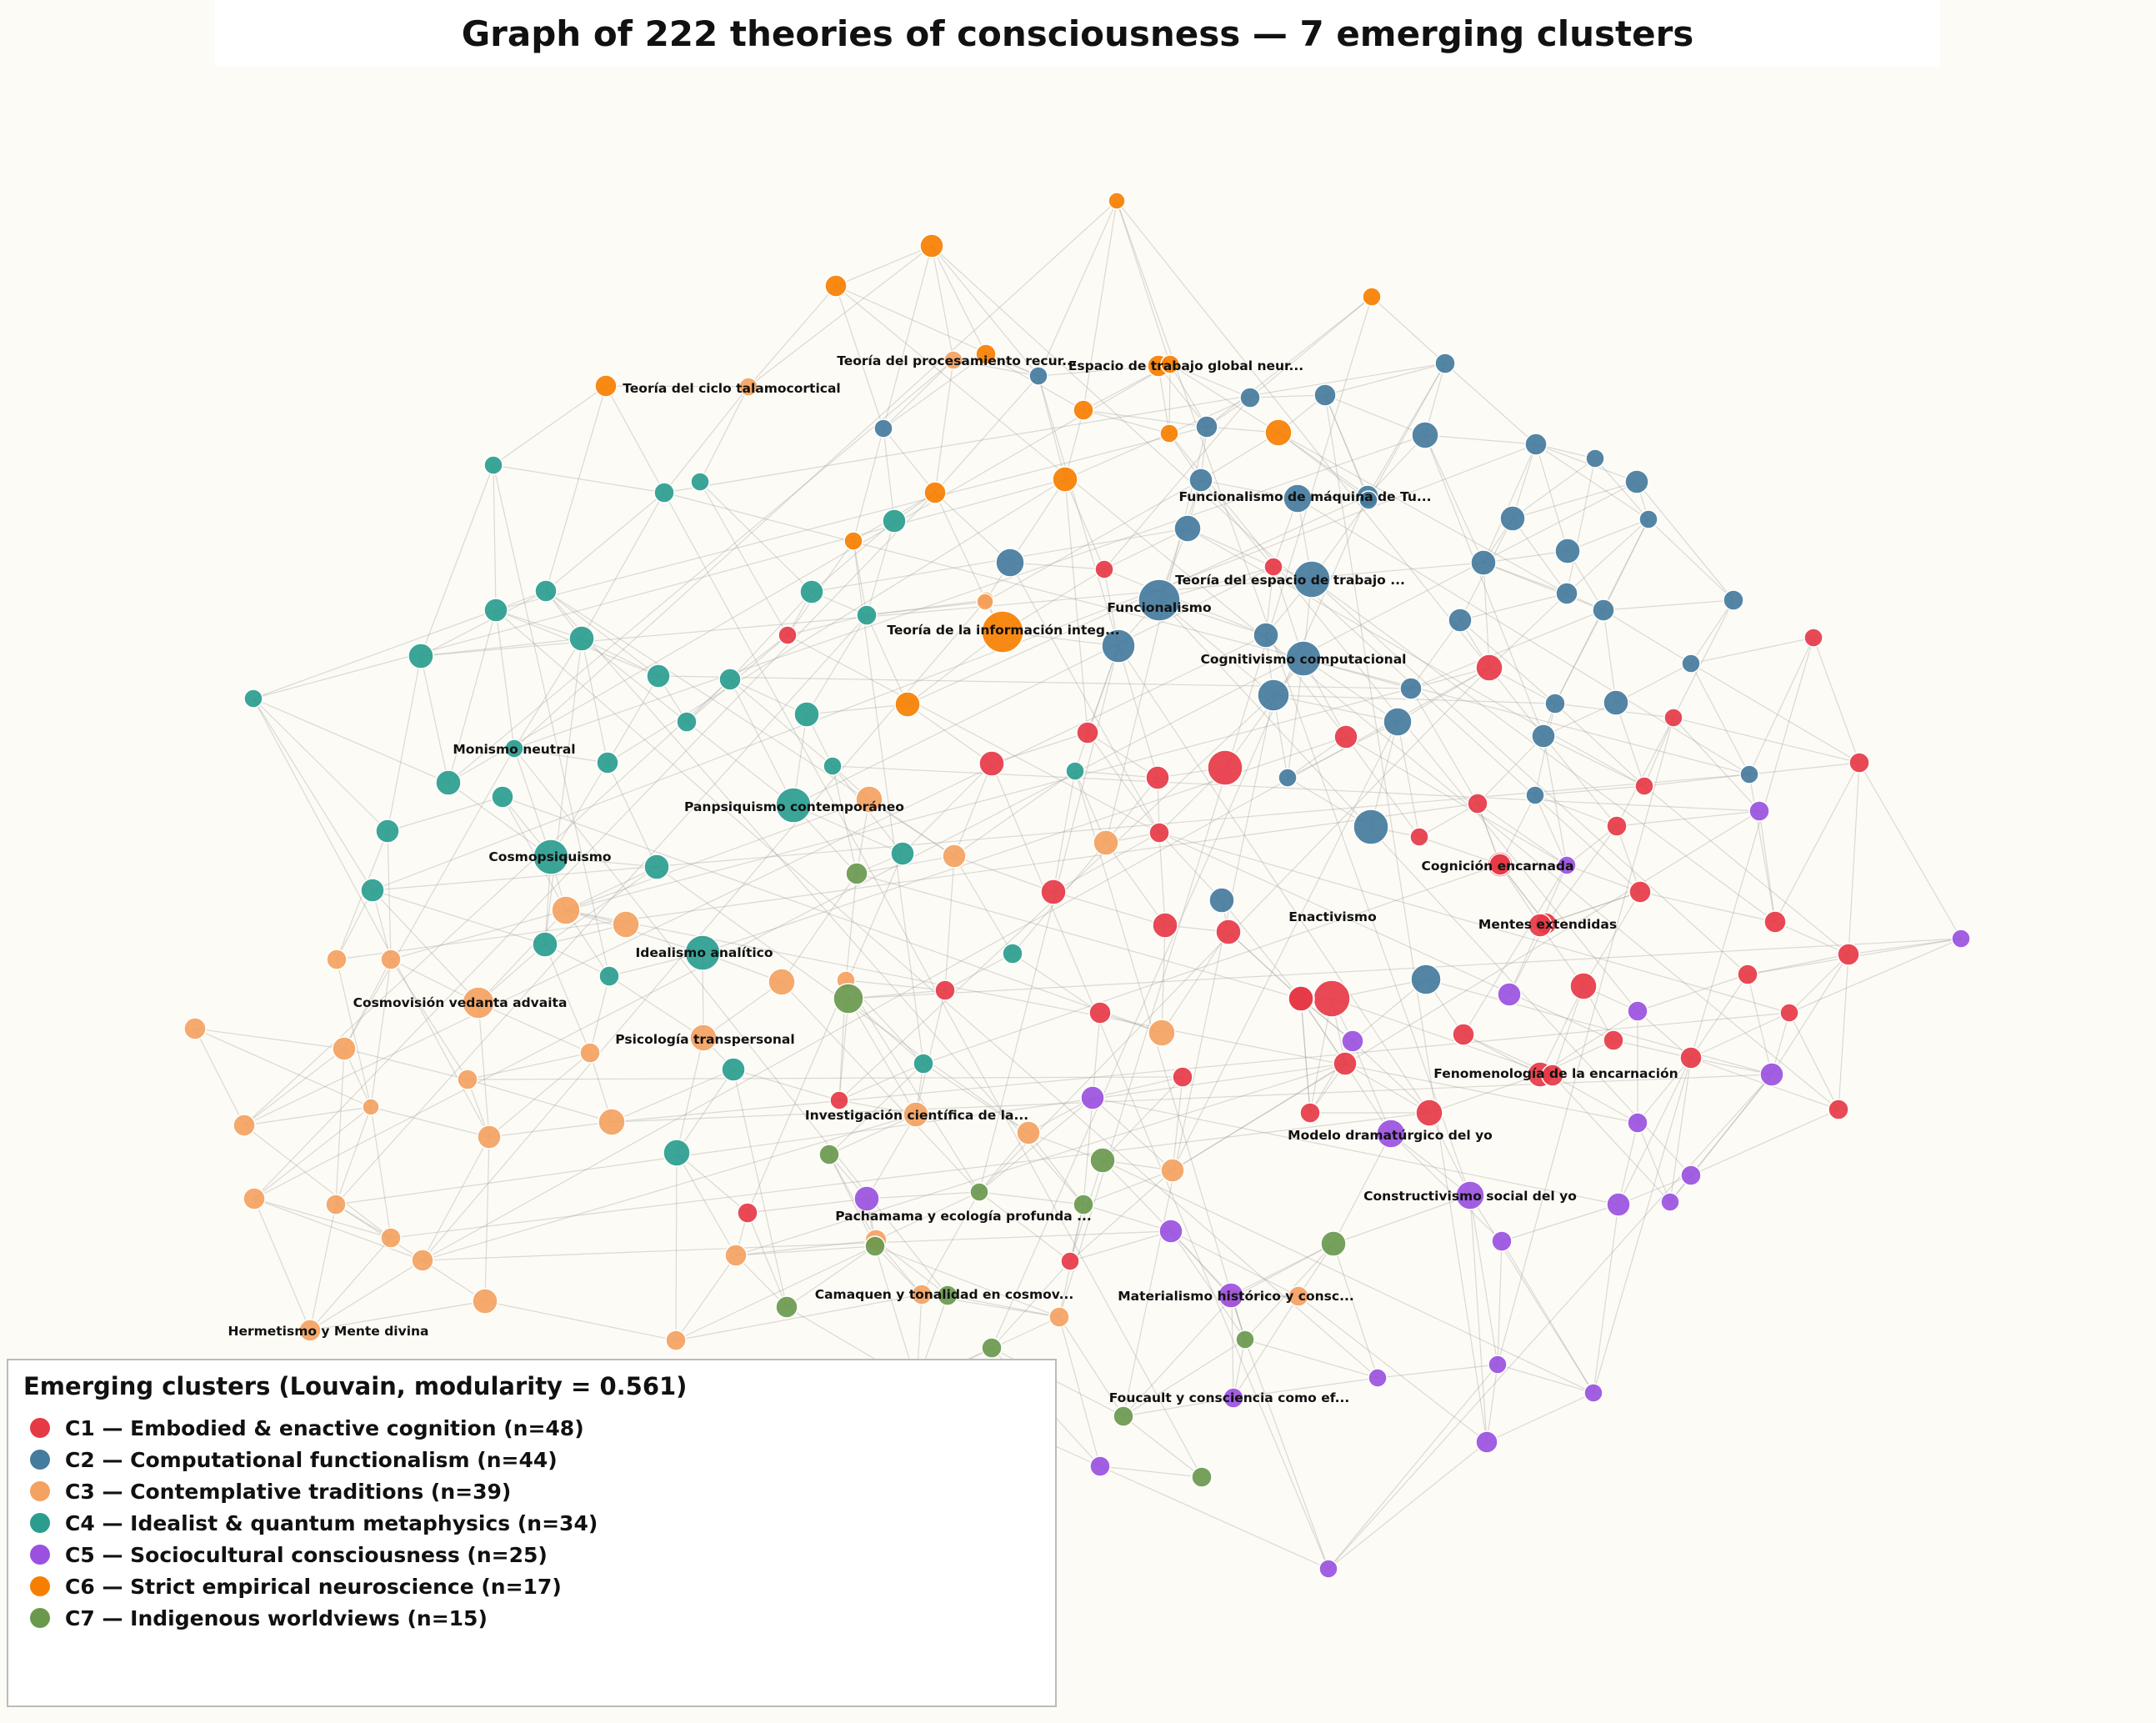  I want to click on legend-item-c3: C3 — Contemplative traditions (n=39), so click(531, 1491).